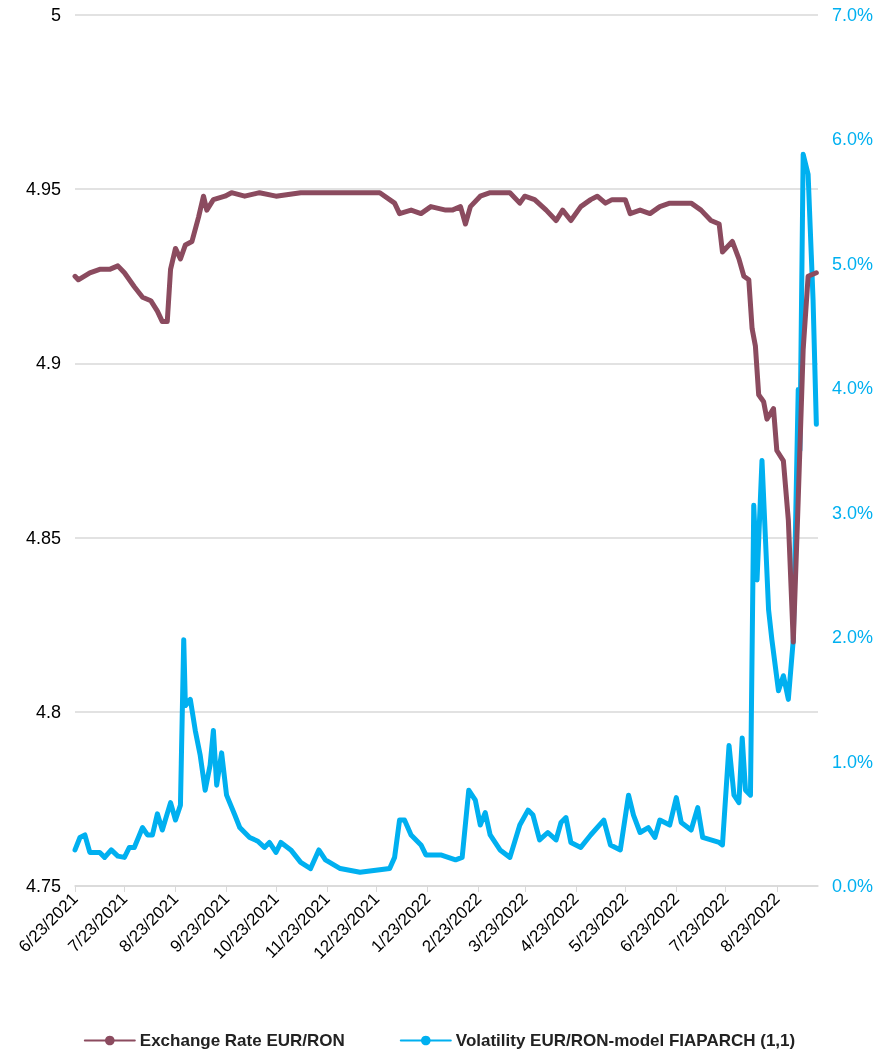 The width and height of the screenshot is (879, 1058). I want to click on y-tick-label: 4.75, so click(43, 886).